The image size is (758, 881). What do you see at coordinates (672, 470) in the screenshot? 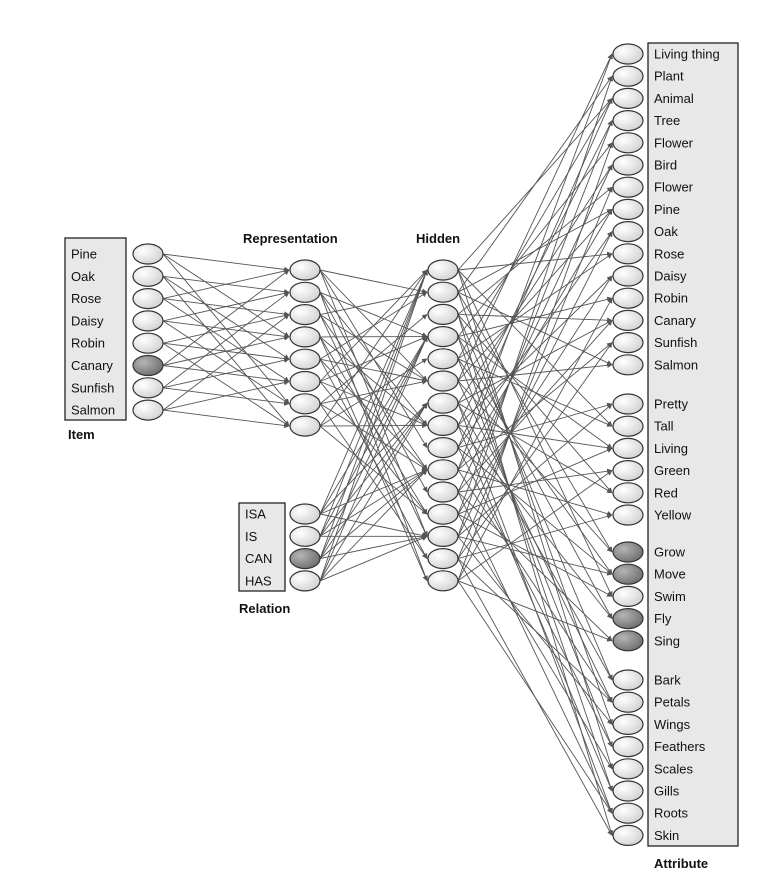
I see `attribute-label: Green` at bounding box center [672, 470].